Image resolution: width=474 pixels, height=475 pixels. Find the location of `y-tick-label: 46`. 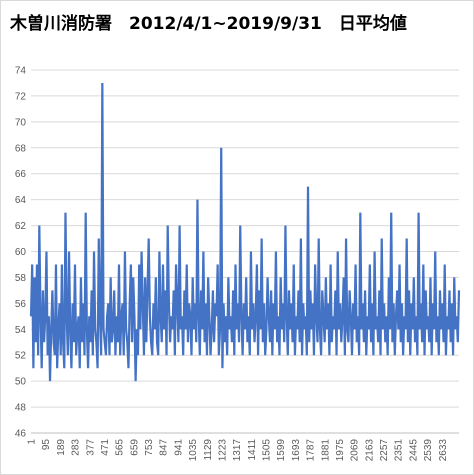

y-tick-label: 46 is located at coordinates (21, 434).